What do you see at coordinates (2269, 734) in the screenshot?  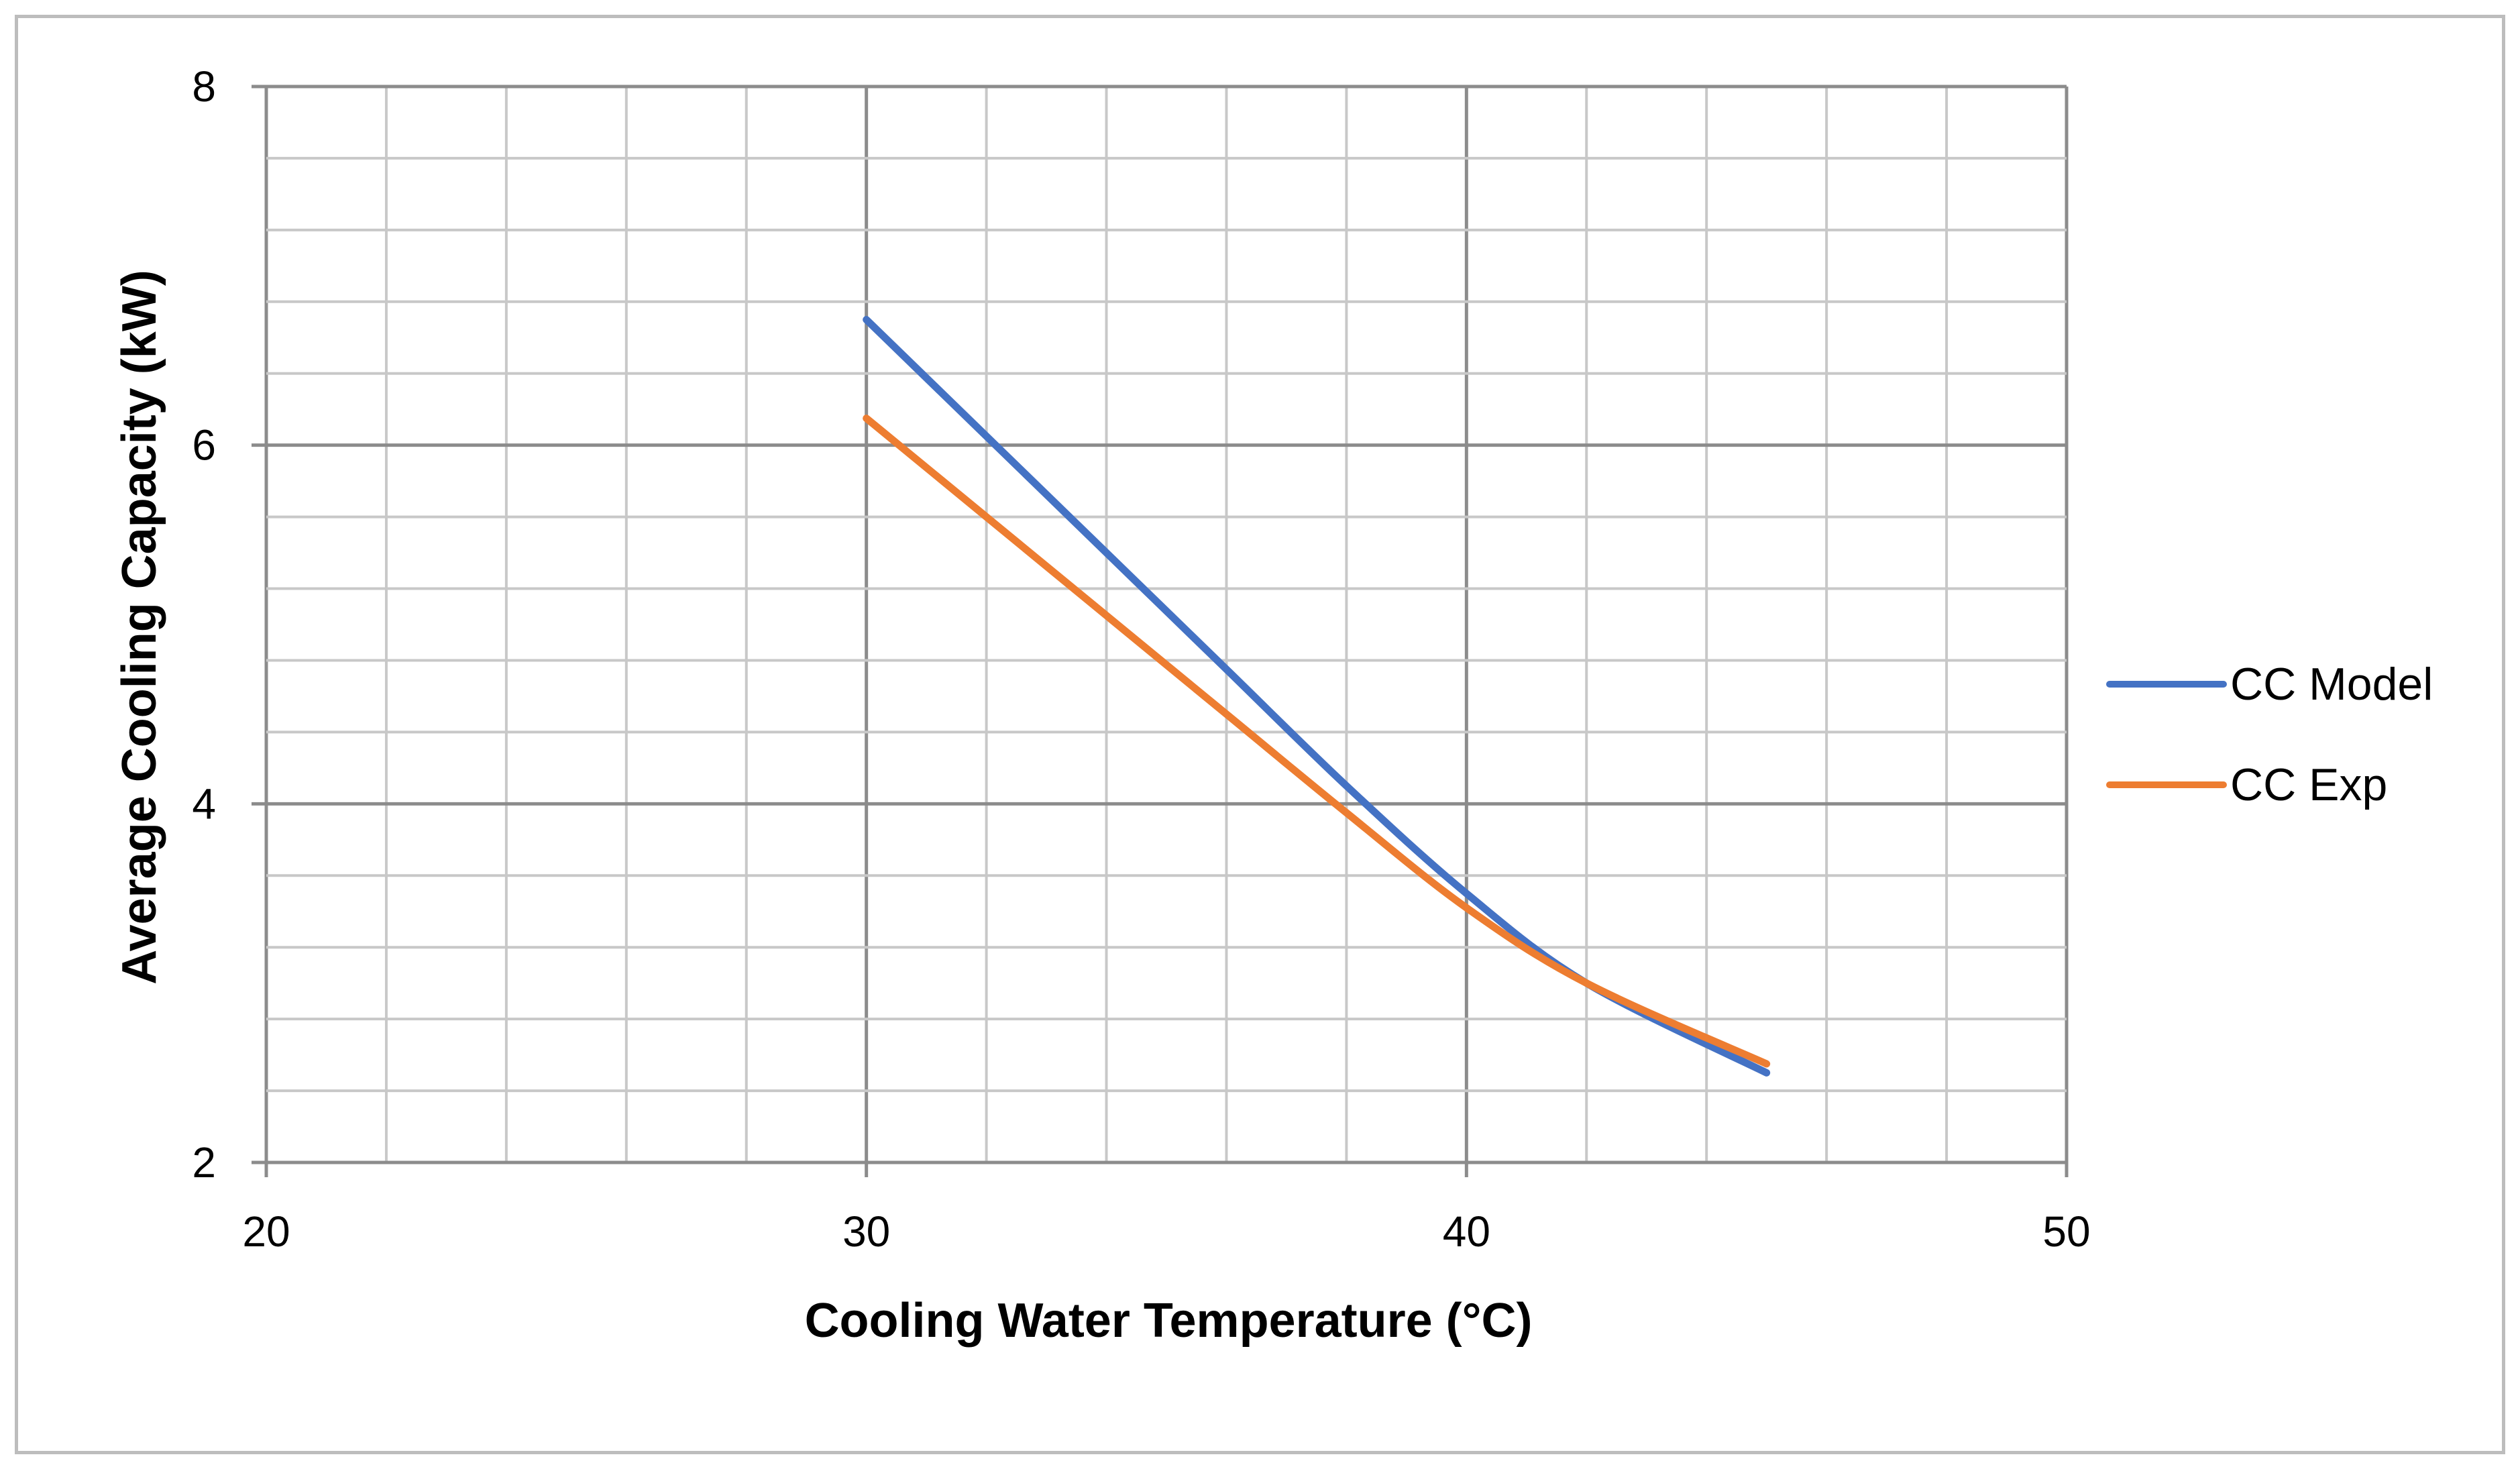 I see `legend: CC Model CC Exp` at bounding box center [2269, 734].